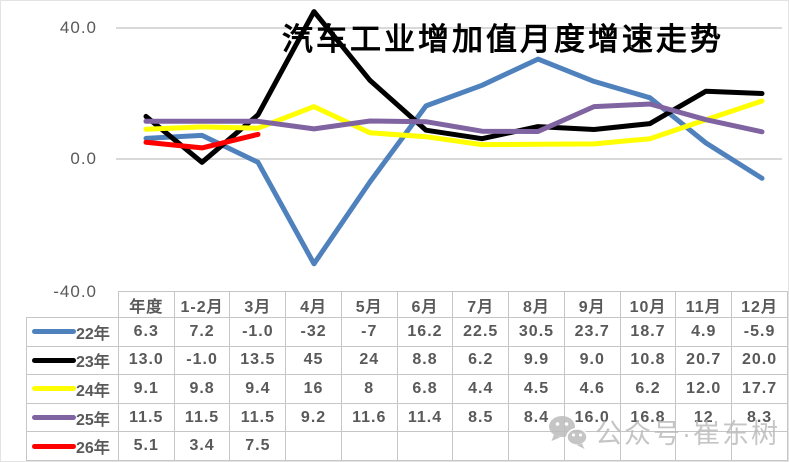 This screenshot has height=462, width=789. I want to click on value-cell: 9.1, so click(146, 389).